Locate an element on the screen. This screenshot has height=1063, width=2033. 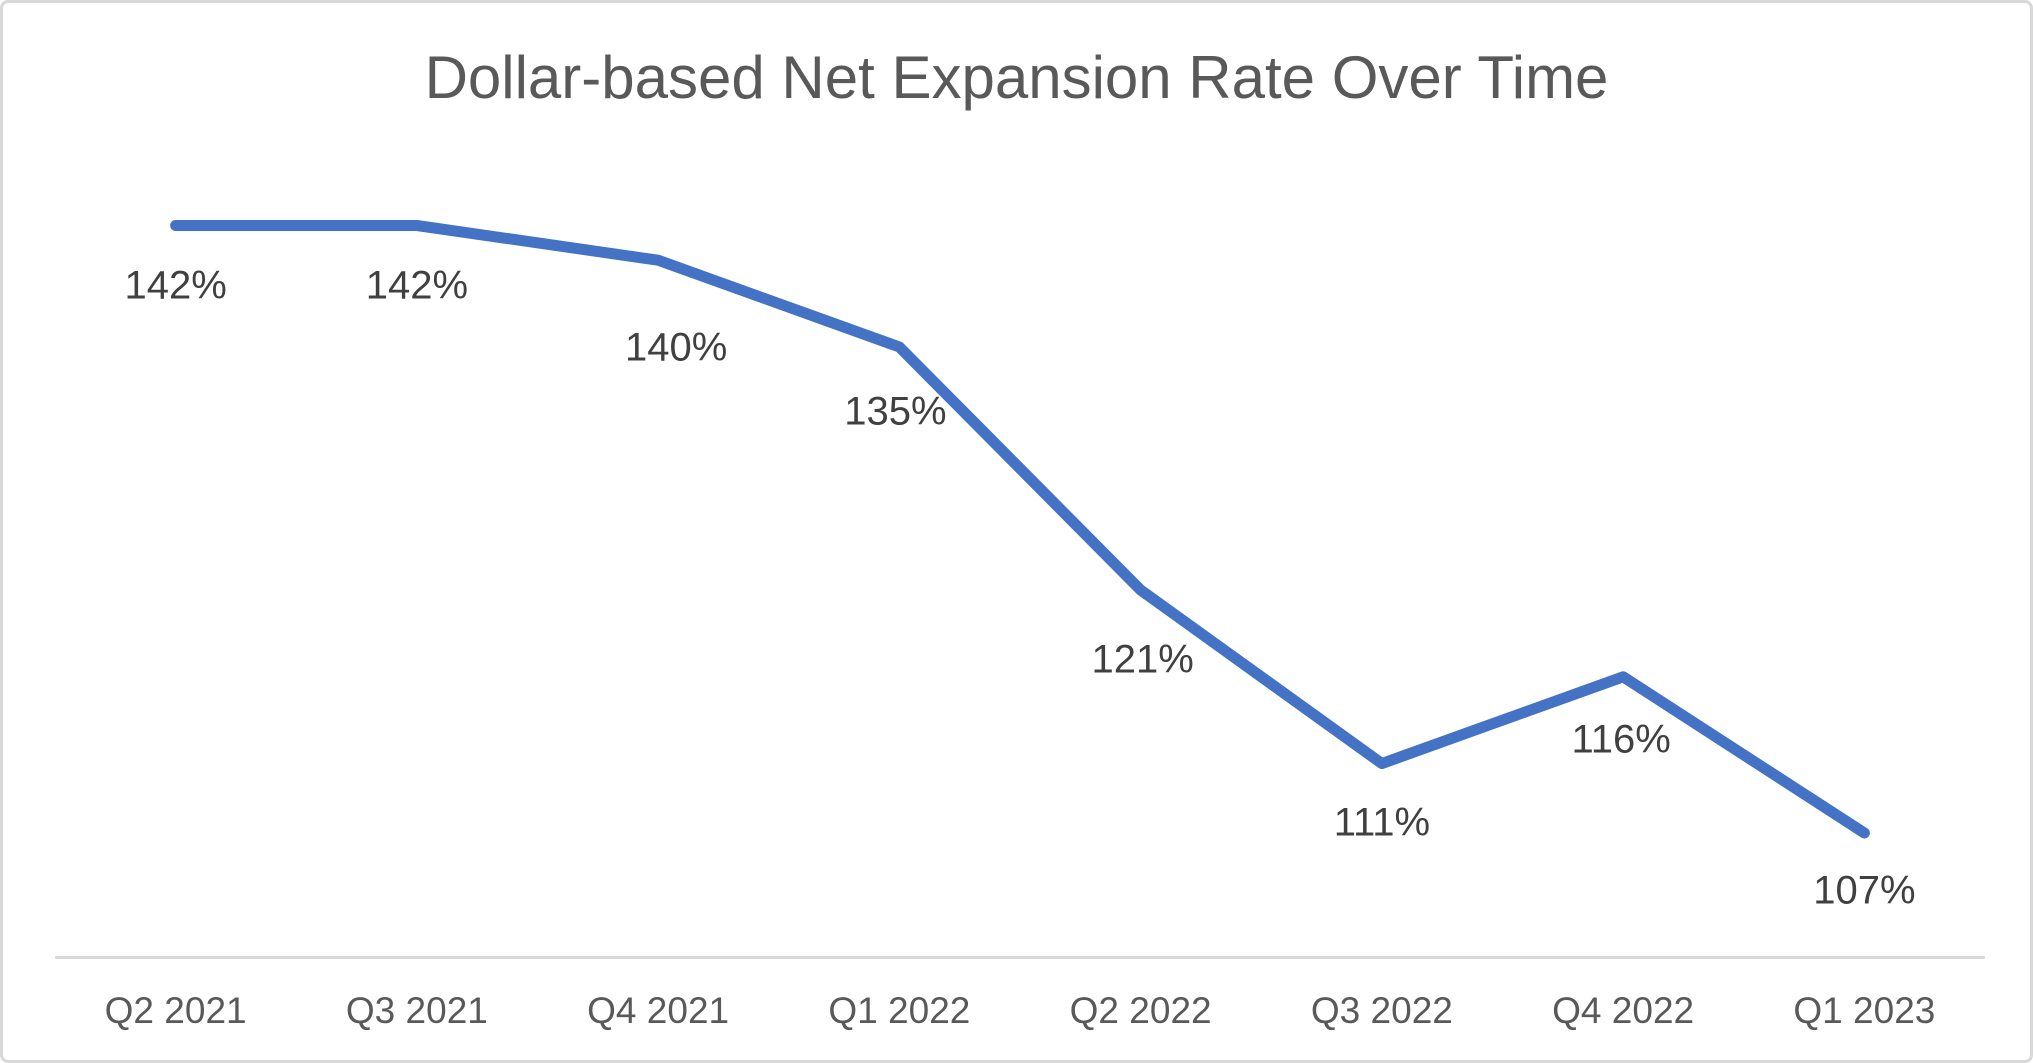
x-axis-label: Q1 2023 is located at coordinates (1864, 1010).